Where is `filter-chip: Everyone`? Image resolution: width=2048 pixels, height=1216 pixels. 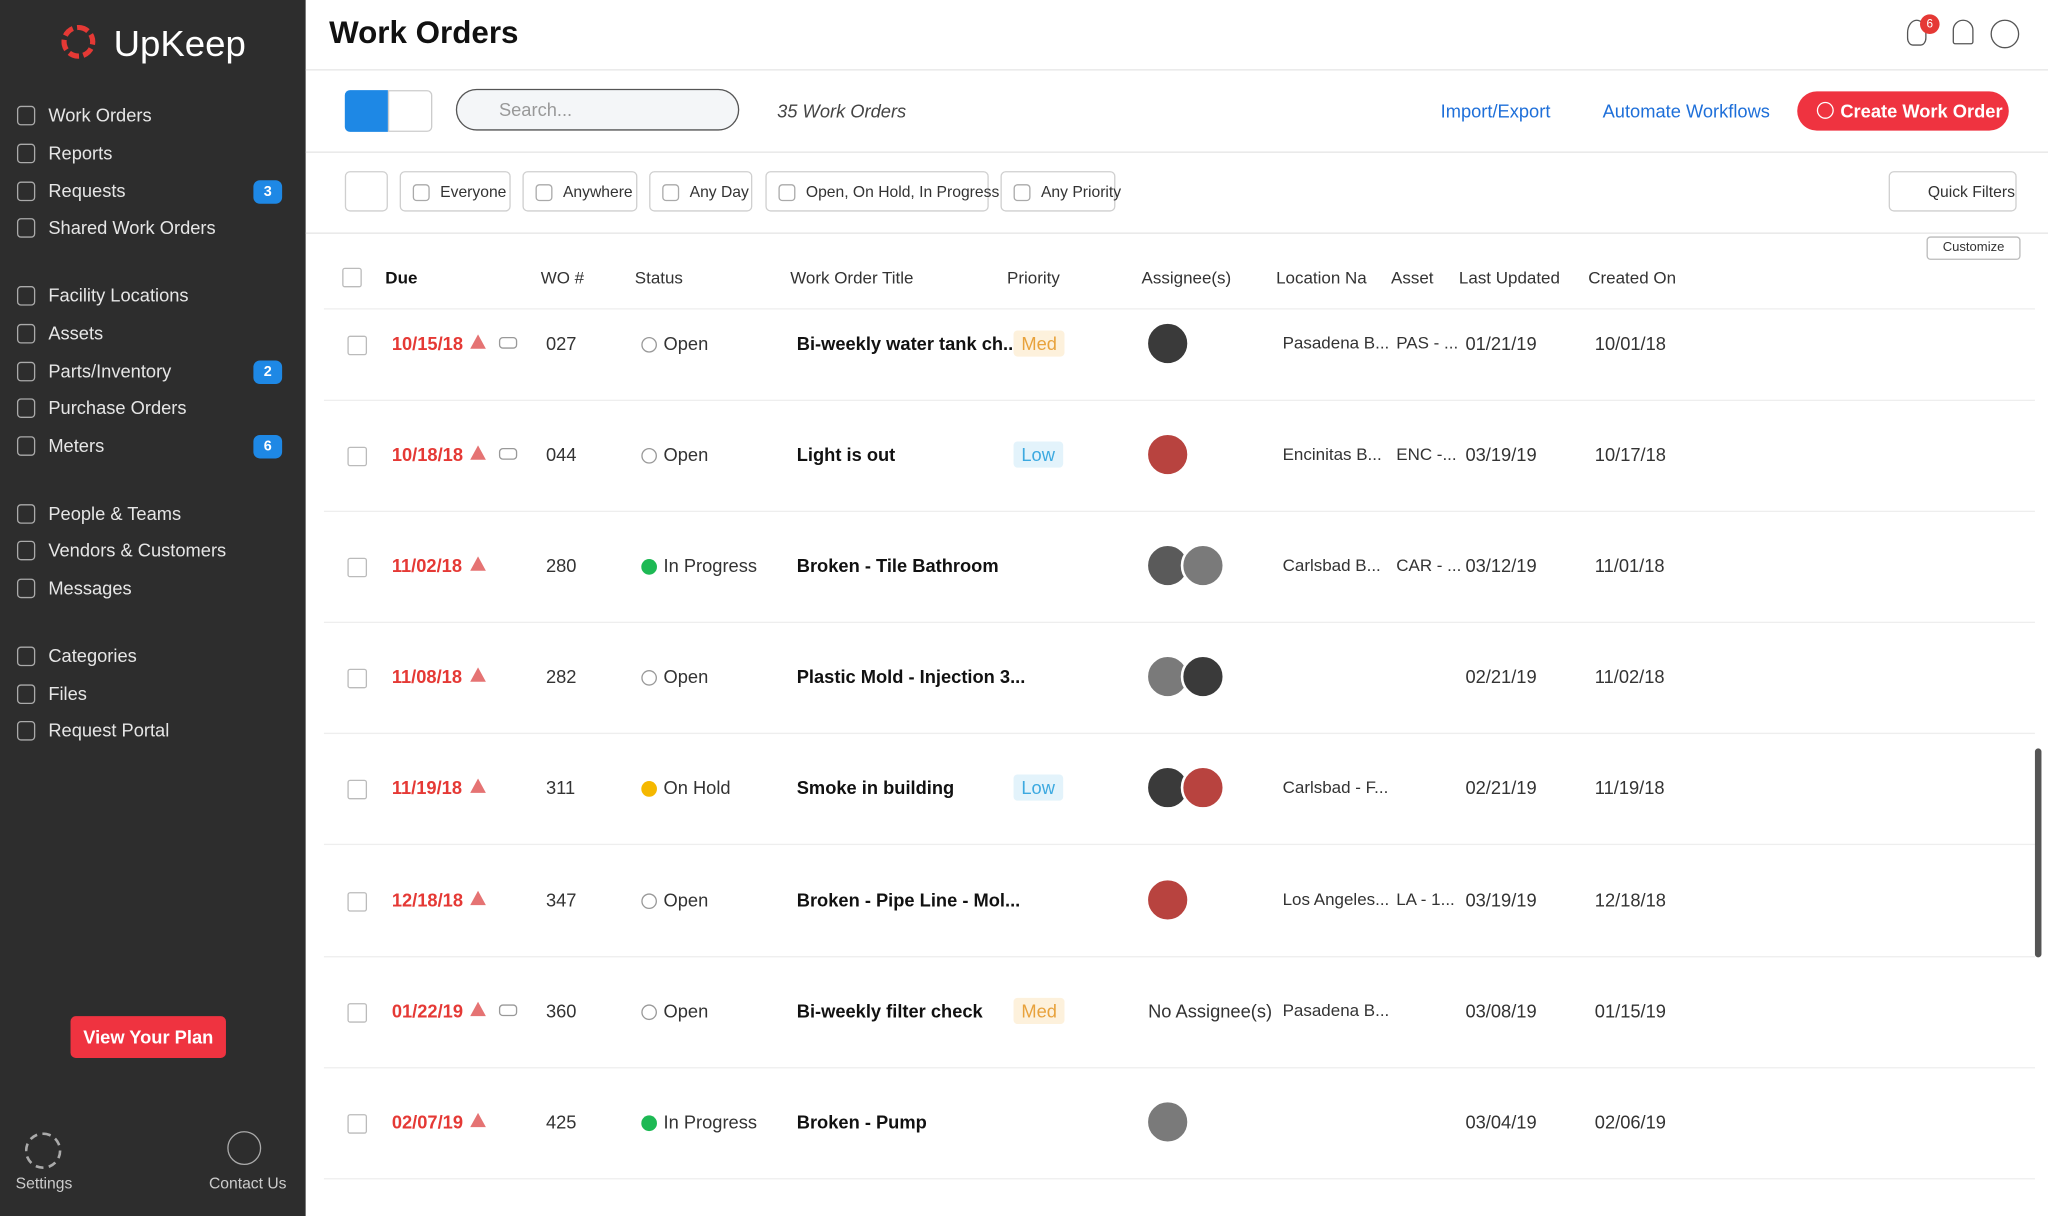
filter-chip: Everyone is located at coordinates (455, 191).